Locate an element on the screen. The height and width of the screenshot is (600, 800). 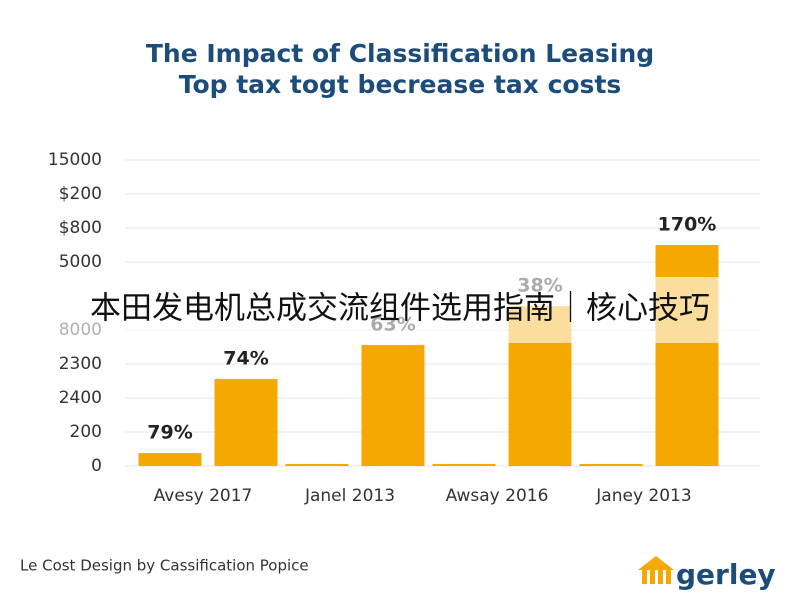
y-tick-label: 2300 is located at coordinates (80, 364).